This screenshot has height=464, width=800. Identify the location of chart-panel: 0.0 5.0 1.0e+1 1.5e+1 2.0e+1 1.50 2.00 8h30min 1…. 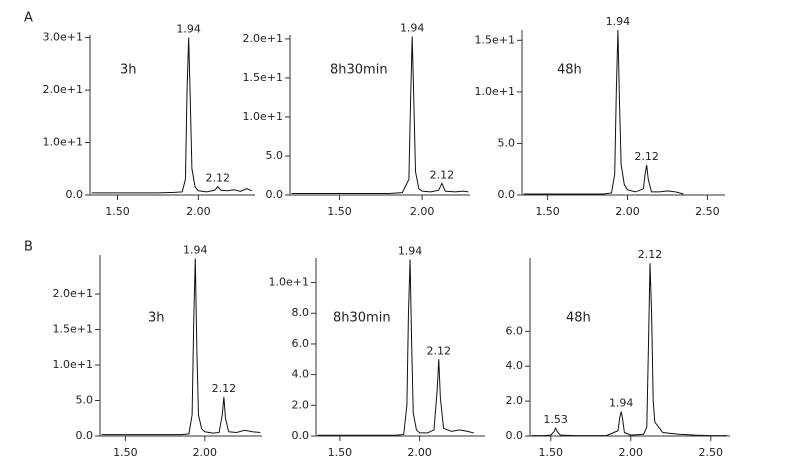
(356, 120).